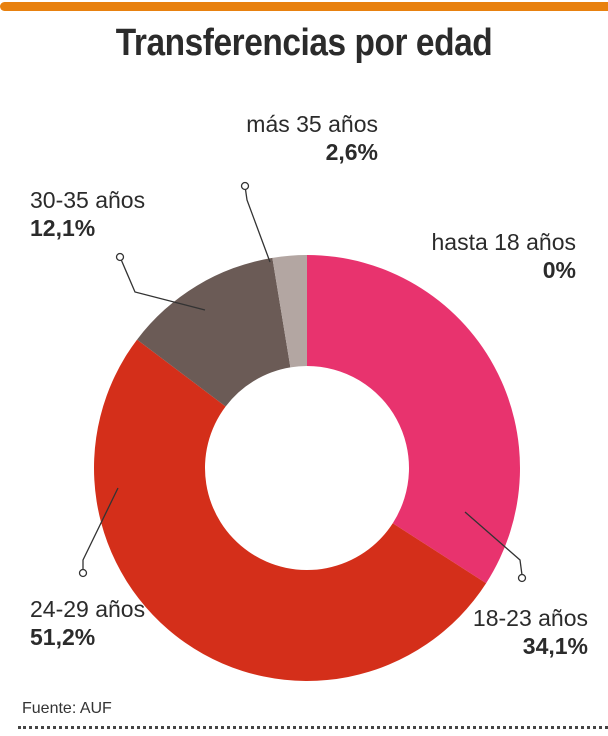 The height and width of the screenshot is (736, 608). I want to click on top-accent-bar, so click(304, 6).